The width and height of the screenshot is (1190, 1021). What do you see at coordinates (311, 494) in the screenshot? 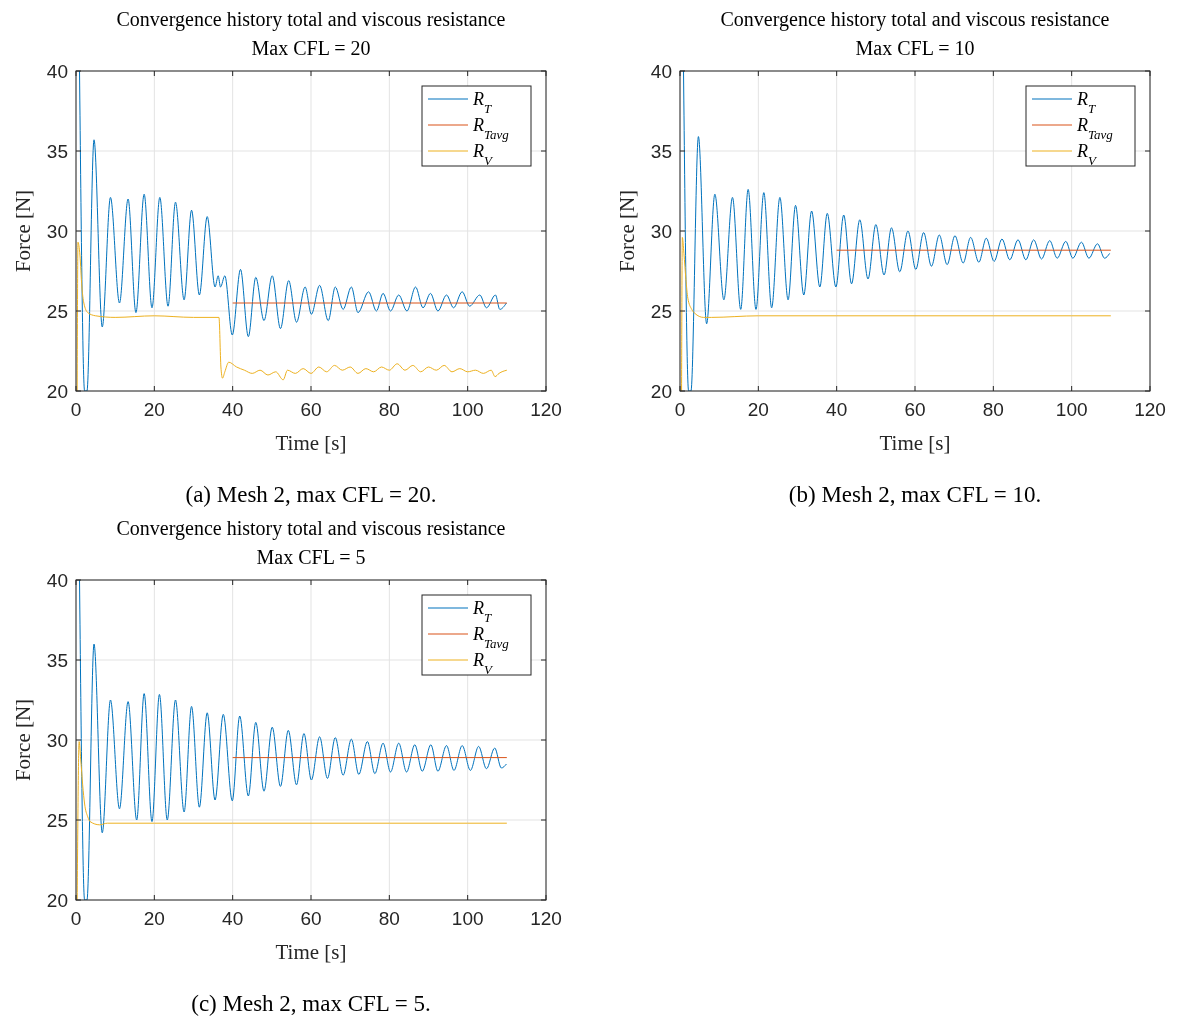
I see `text: (a) Mesh 2, max CFL = 20.` at bounding box center [311, 494].